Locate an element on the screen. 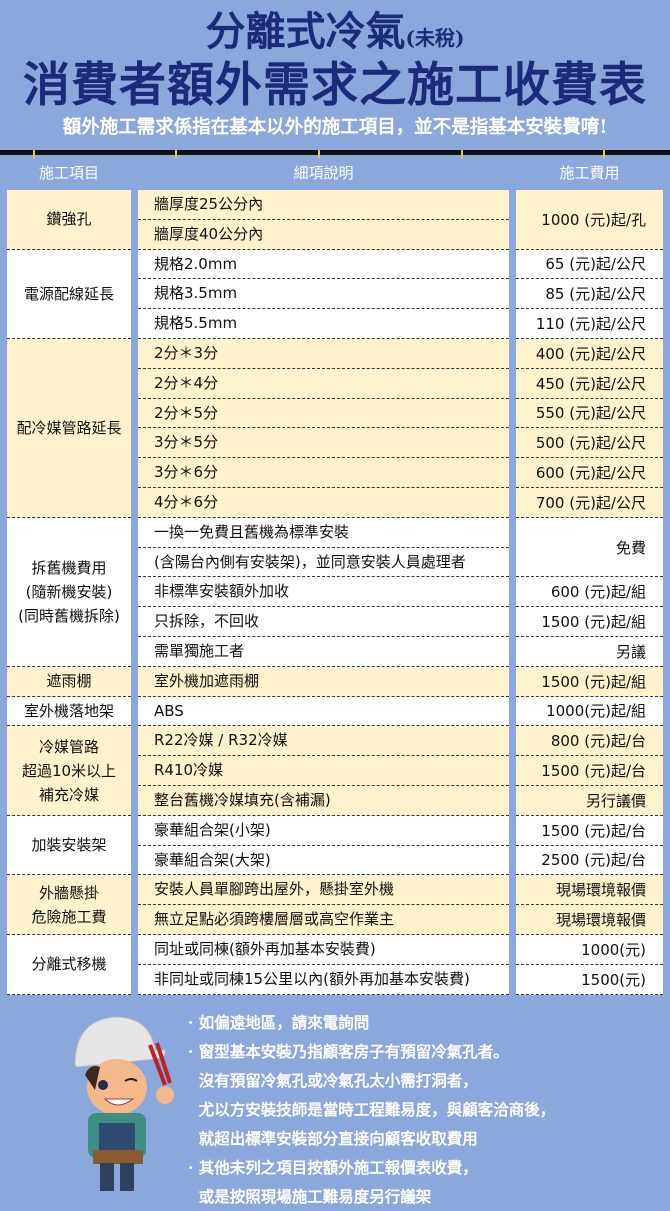 Image resolution: width=670 pixels, height=1211 pixels. fee-column: 現場環境報價 現場環境報價 is located at coordinates (589, 905).